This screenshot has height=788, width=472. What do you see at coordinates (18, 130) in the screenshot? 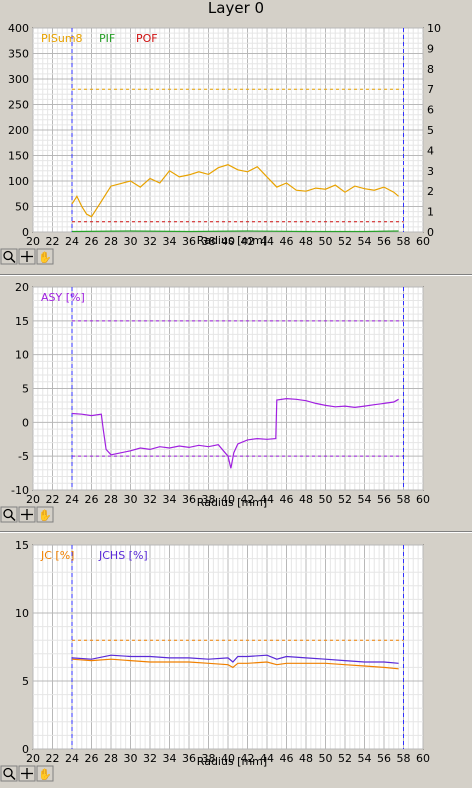
I see `y-tick-label: 200` at bounding box center [18, 130].